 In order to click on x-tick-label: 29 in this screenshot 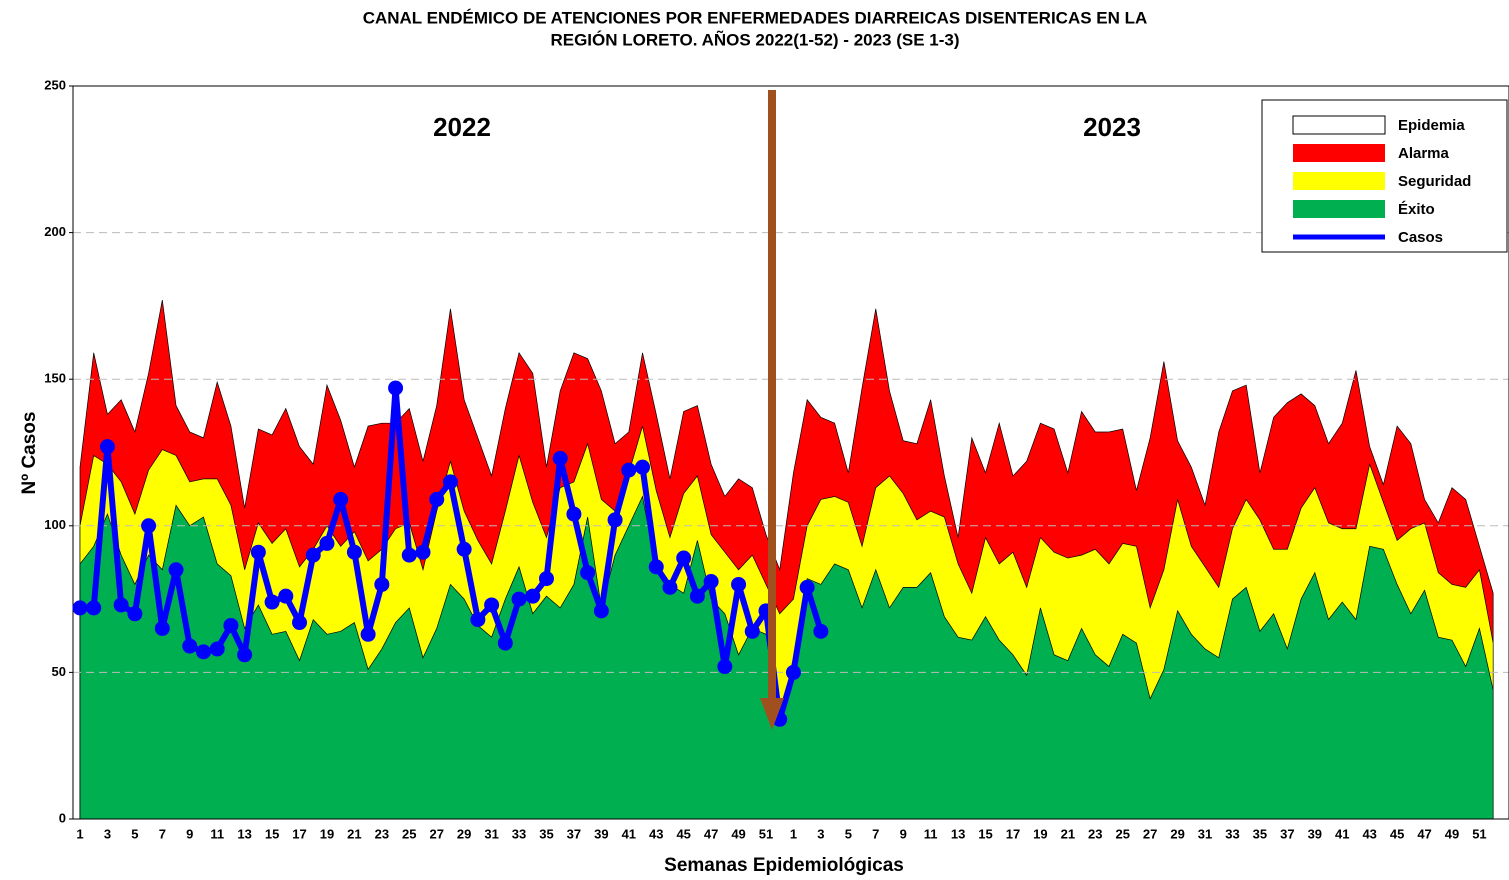, I will do `click(464, 833)`.